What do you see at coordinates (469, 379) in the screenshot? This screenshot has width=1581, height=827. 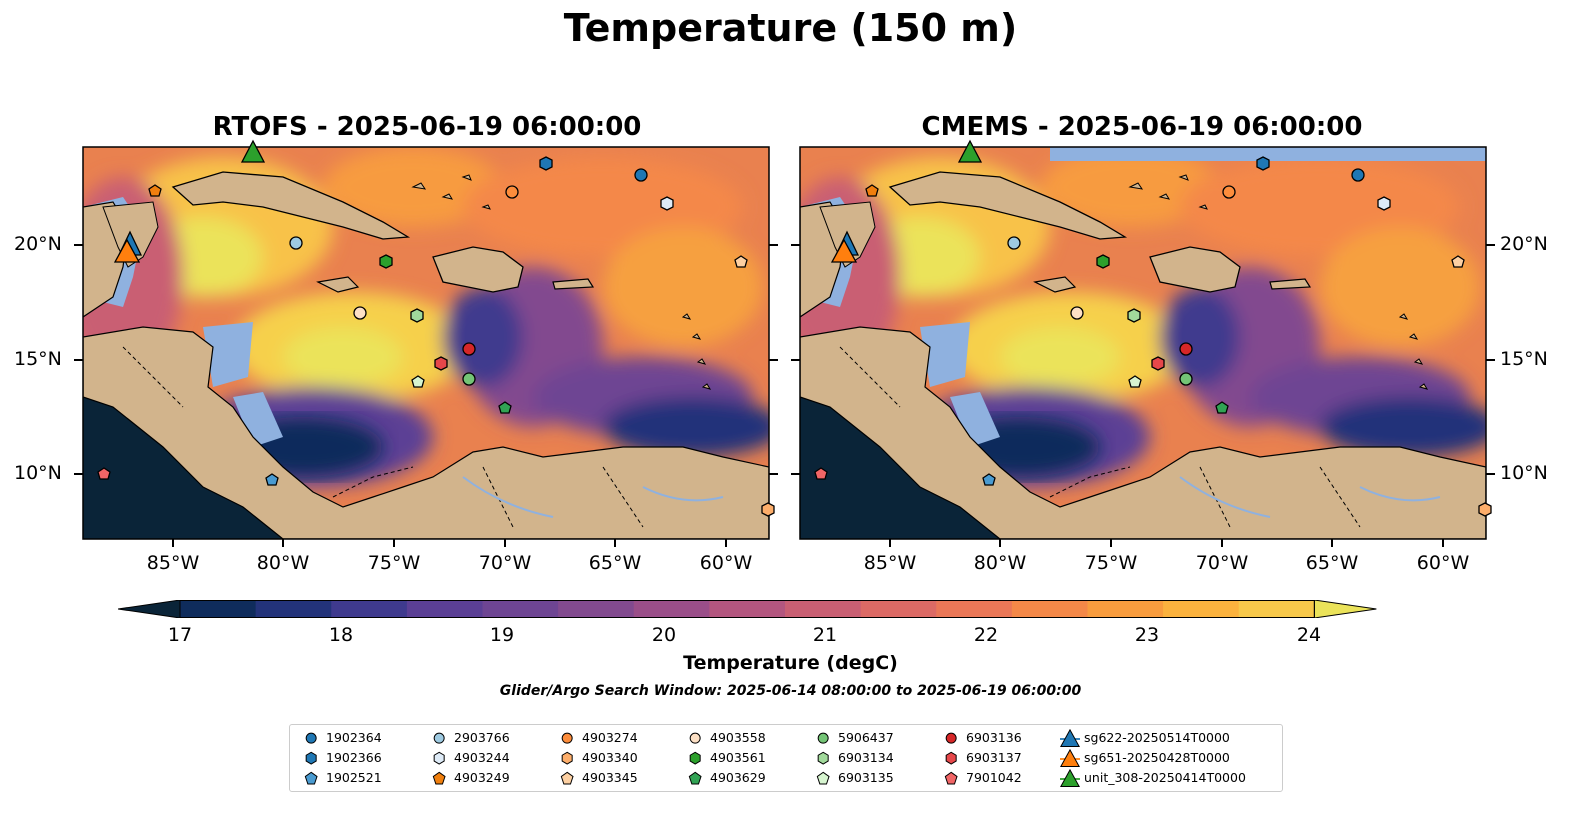 I see `float-5906437-marker` at bounding box center [469, 379].